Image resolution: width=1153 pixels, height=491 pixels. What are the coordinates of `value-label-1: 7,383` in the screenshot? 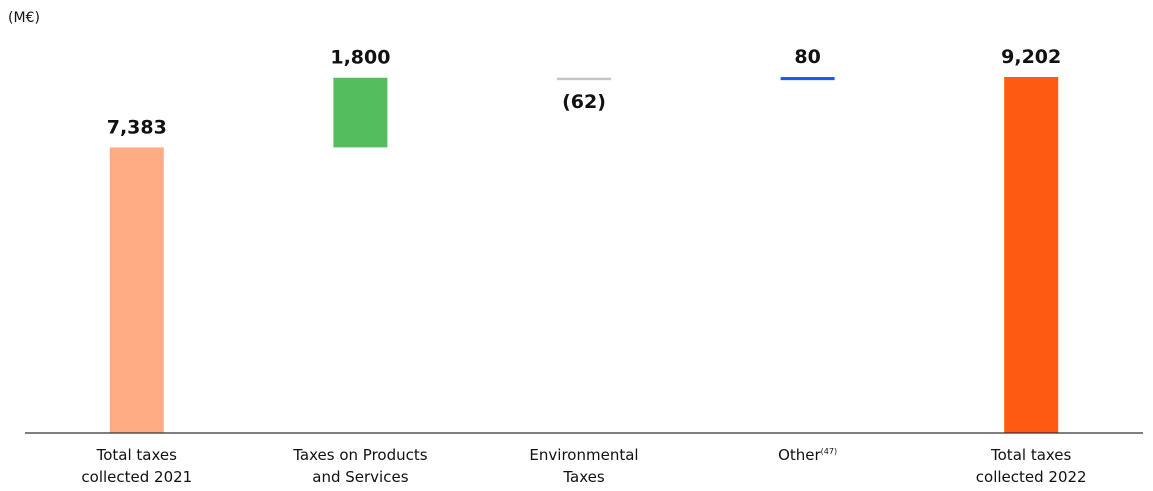 It's located at (137, 127).